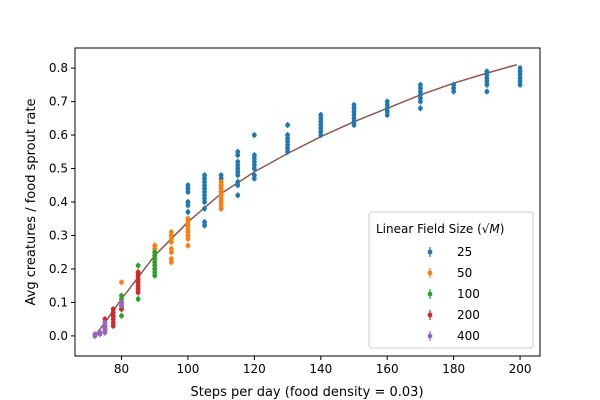 This screenshot has height=400, width=600. I want to click on legend: Linear Field Size (√M) 25 50 100 200 400, so click(451, 280).